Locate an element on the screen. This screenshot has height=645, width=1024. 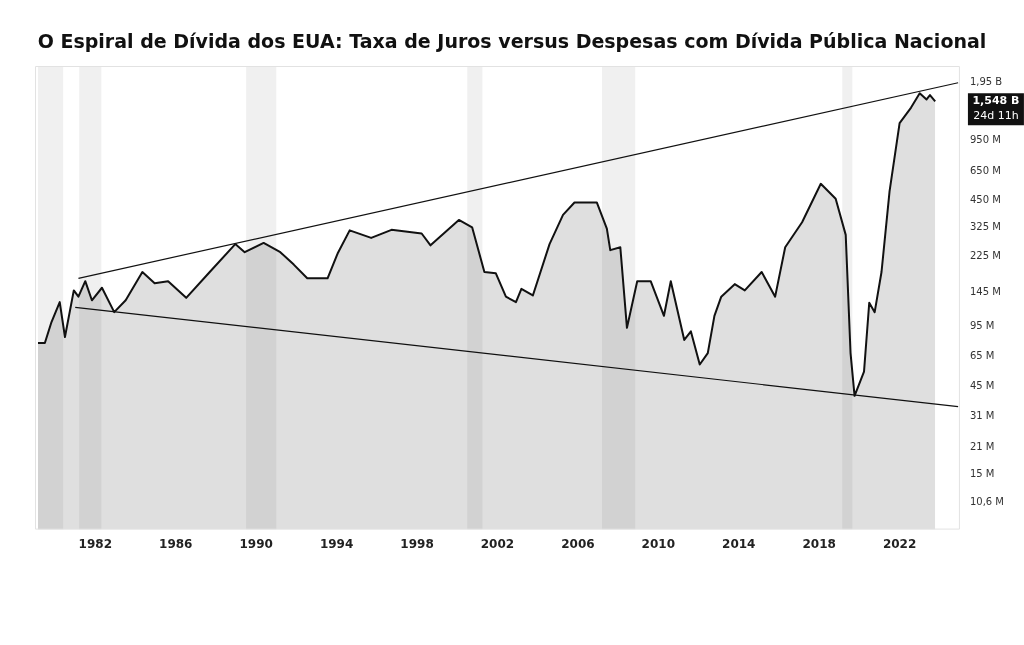
y-tick-label: 31 M is located at coordinates (982, 415).